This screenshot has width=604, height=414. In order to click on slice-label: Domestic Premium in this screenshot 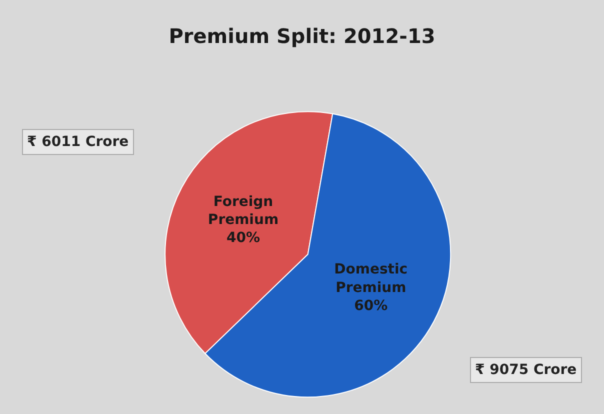, I will do `click(371, 279)`.